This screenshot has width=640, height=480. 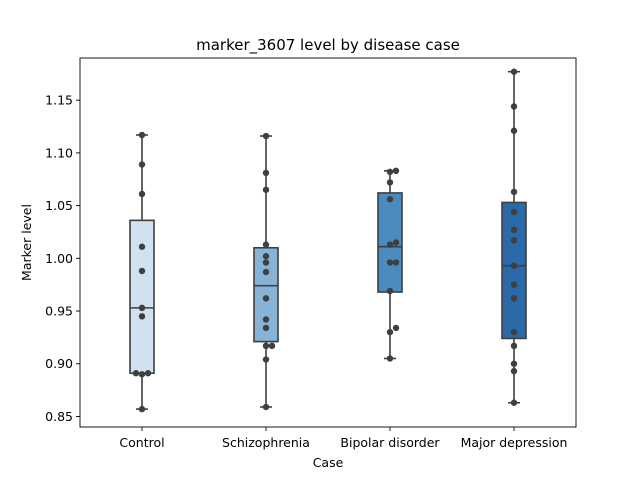 What do you see at coordinates (26, 242) in the screenshot?
I see `y-axis-label: Marker level` at bounding box center [26, 242].